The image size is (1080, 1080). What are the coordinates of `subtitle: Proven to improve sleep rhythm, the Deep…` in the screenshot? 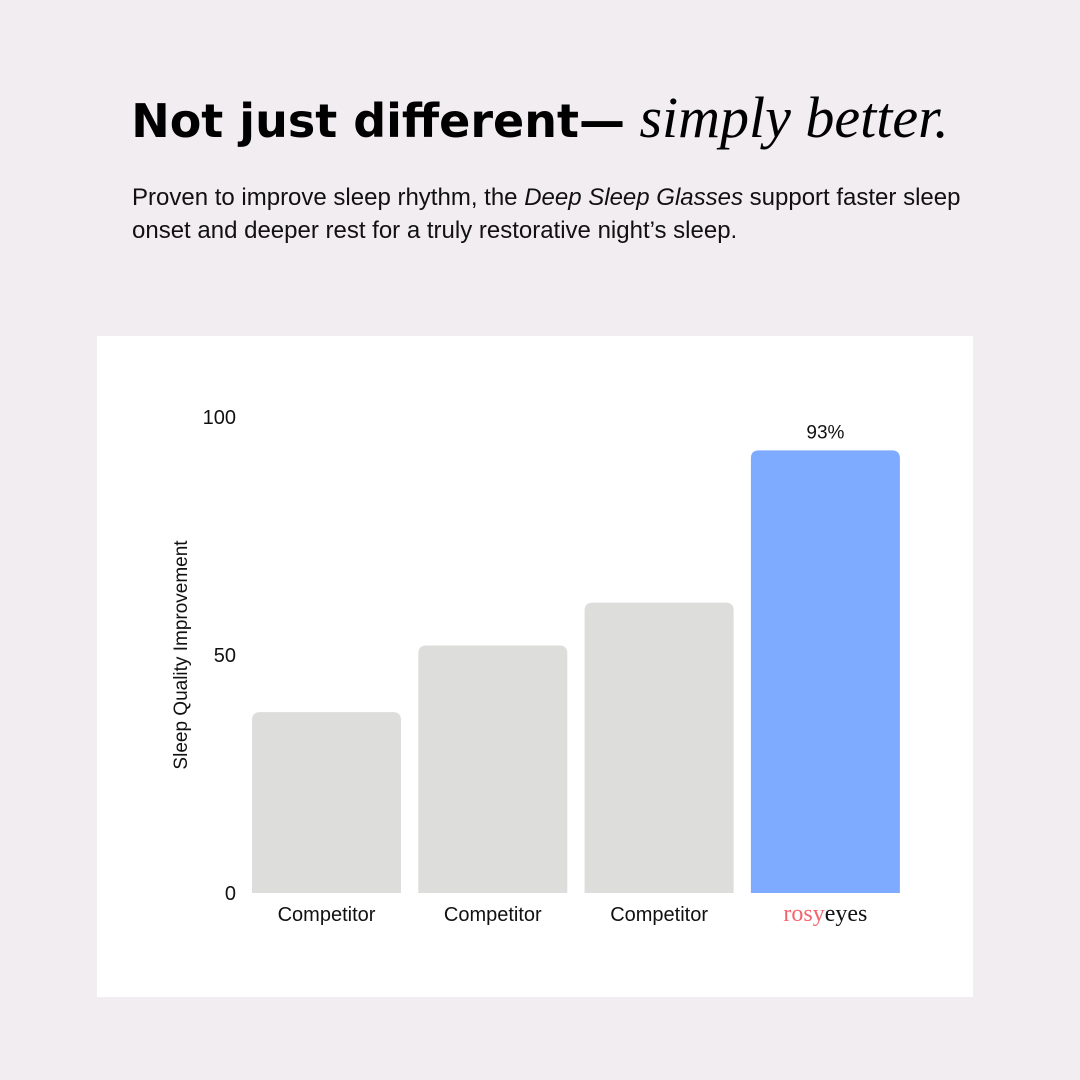 It's located at (547, 214).